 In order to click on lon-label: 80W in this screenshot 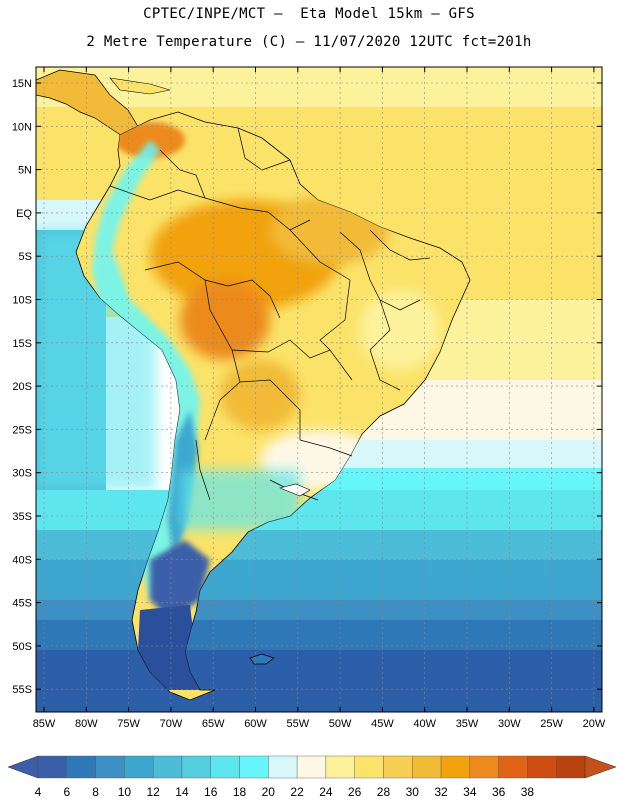, I will do `click(86, 724)`.